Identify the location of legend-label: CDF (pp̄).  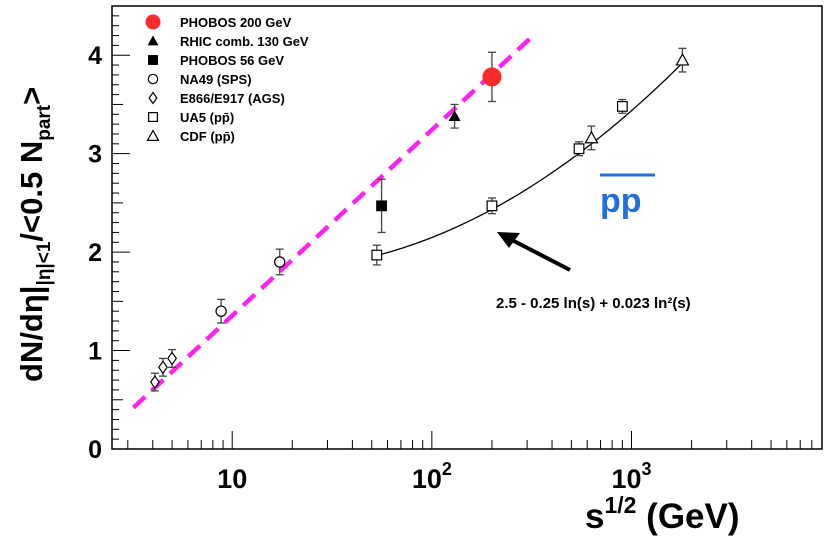
(207, 136).